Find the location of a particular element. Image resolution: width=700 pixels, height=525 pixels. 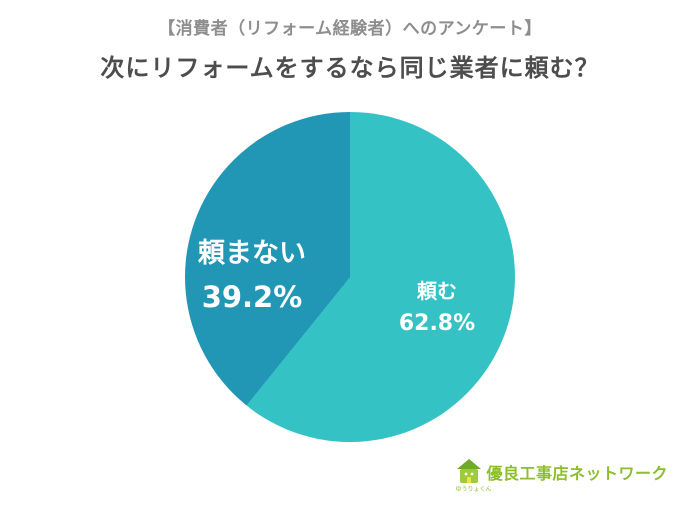

slice-repeat: 頼む 62.8% is located at coordinates (437, 308).